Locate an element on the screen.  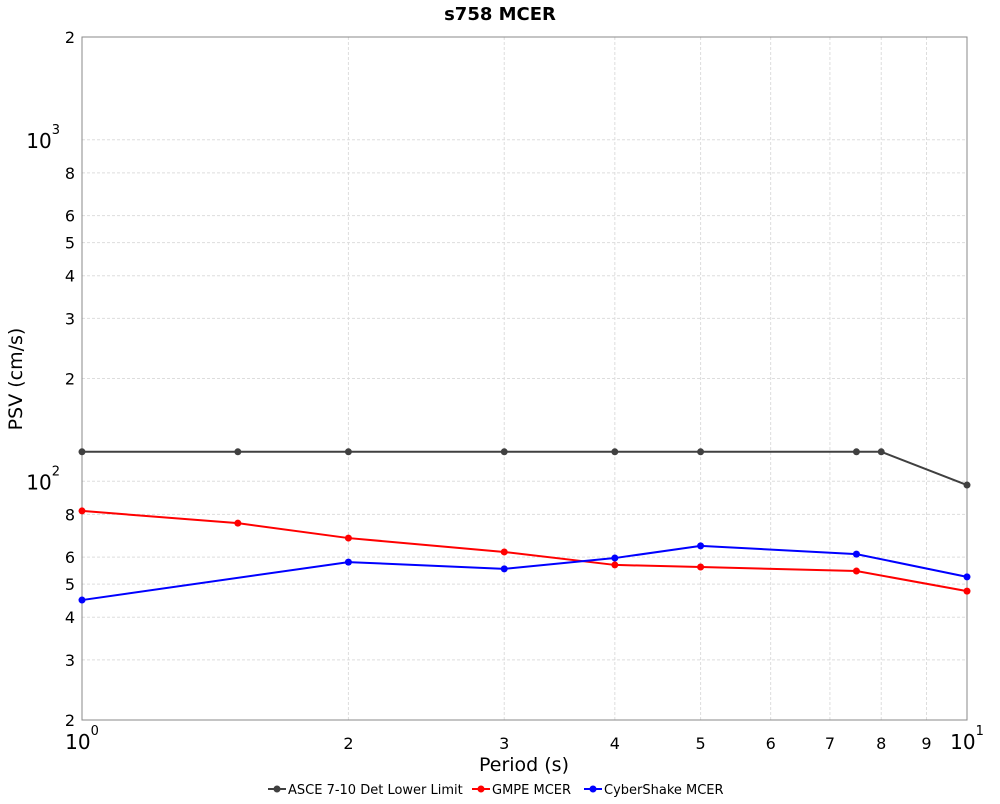
legend-item: ASCE 7-10 Det Lower Limit is located at coordinates (365, 790).